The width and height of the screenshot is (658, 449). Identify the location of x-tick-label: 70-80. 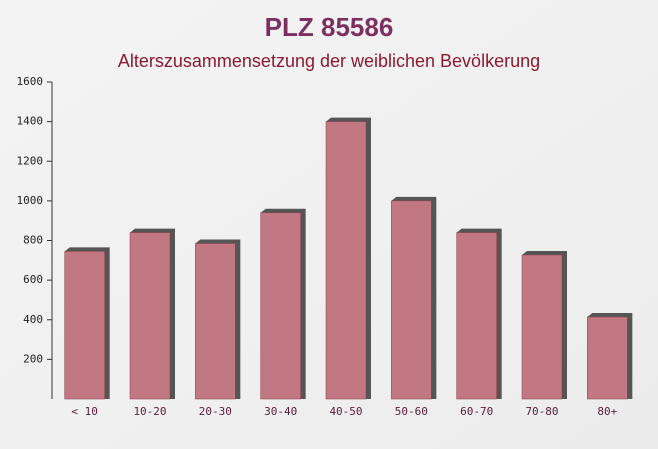
(541, 411).